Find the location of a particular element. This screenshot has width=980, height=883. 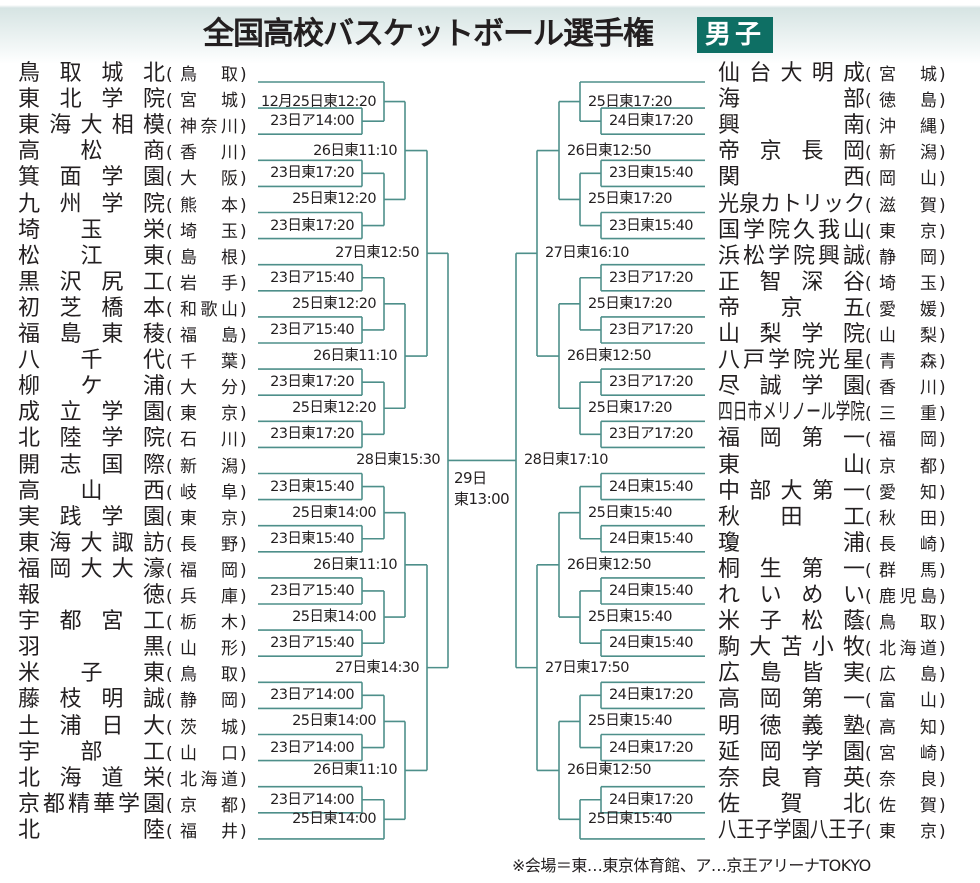

team-prefecture: 新潟 is located at coordinates (209, 466).